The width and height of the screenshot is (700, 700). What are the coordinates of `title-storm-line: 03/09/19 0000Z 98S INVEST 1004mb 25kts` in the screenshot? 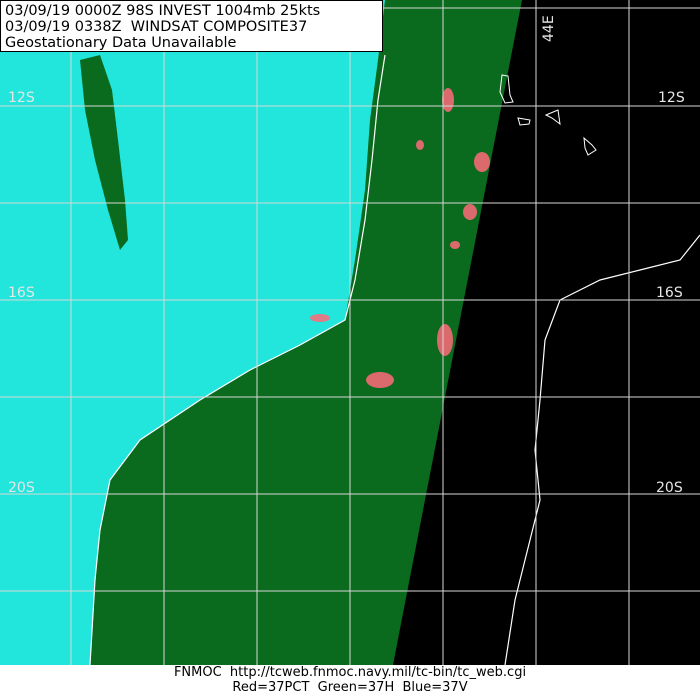 It's located at (163, 11).